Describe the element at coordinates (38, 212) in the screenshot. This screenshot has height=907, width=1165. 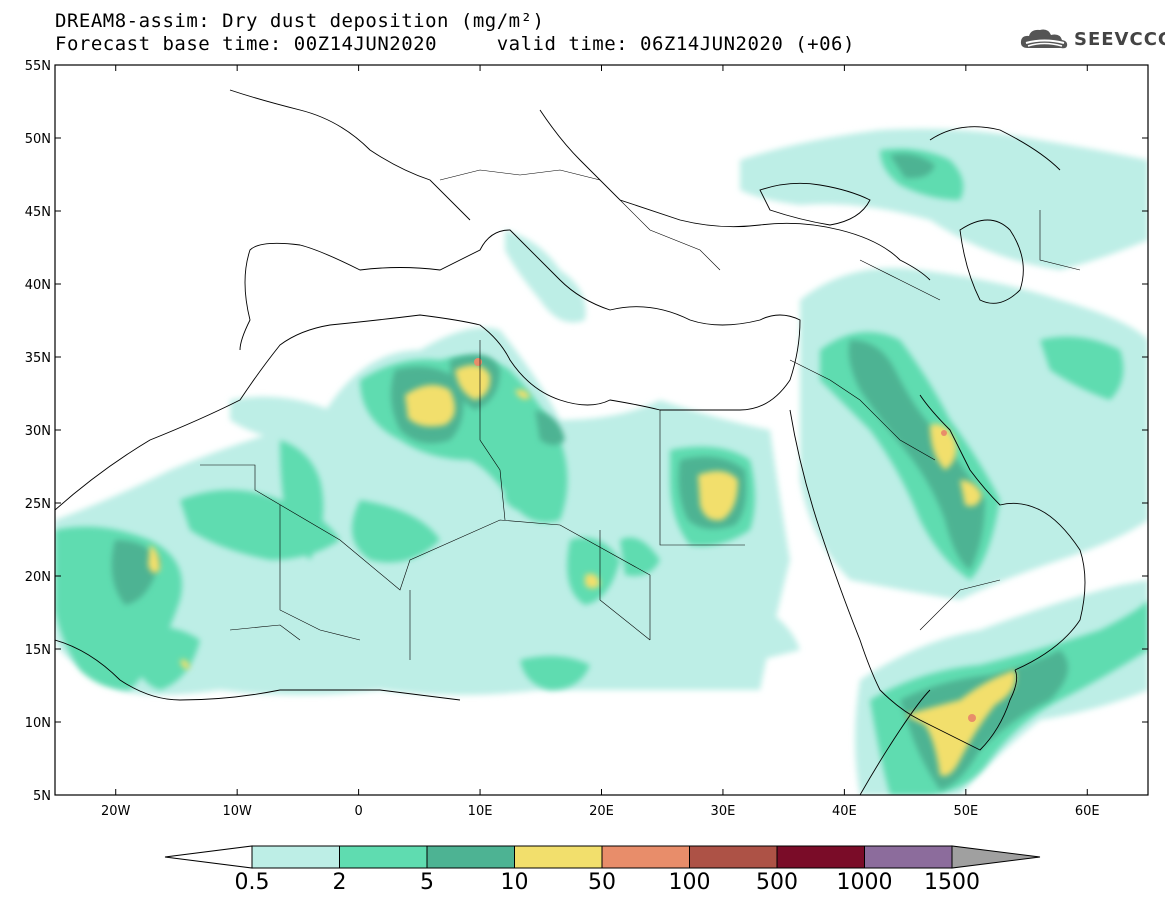
I see `lat-tick-label: 45N` at that location.